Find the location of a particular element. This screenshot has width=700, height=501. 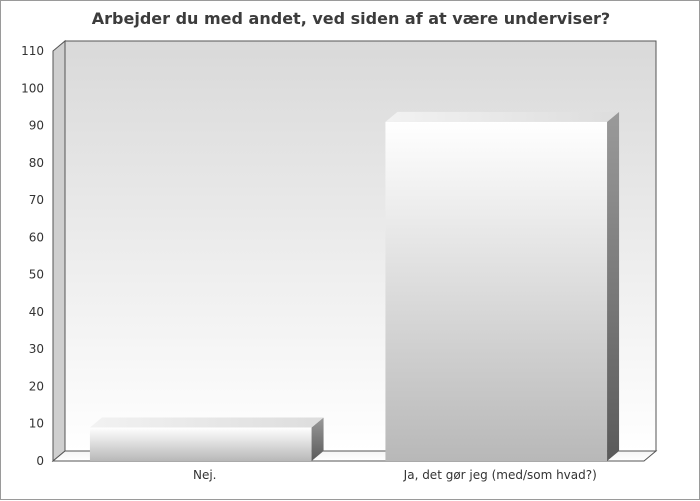

y-tick-label: 110 is located at coordinates (32, 51).